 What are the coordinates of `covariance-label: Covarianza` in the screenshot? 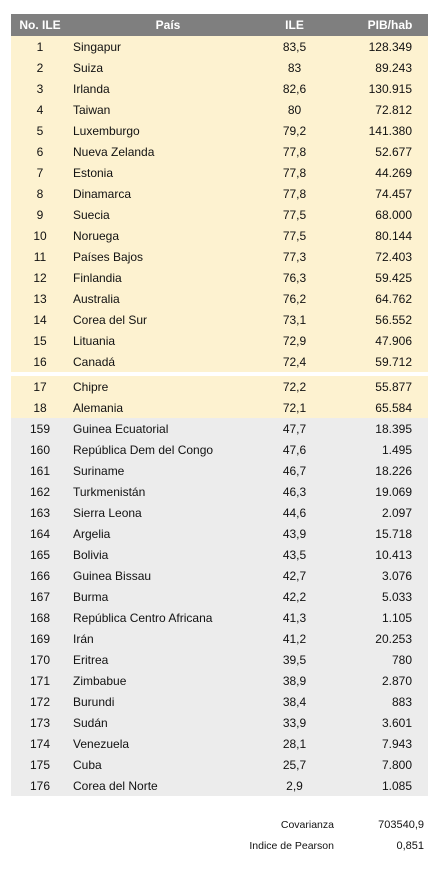 It's located at (307, 825).